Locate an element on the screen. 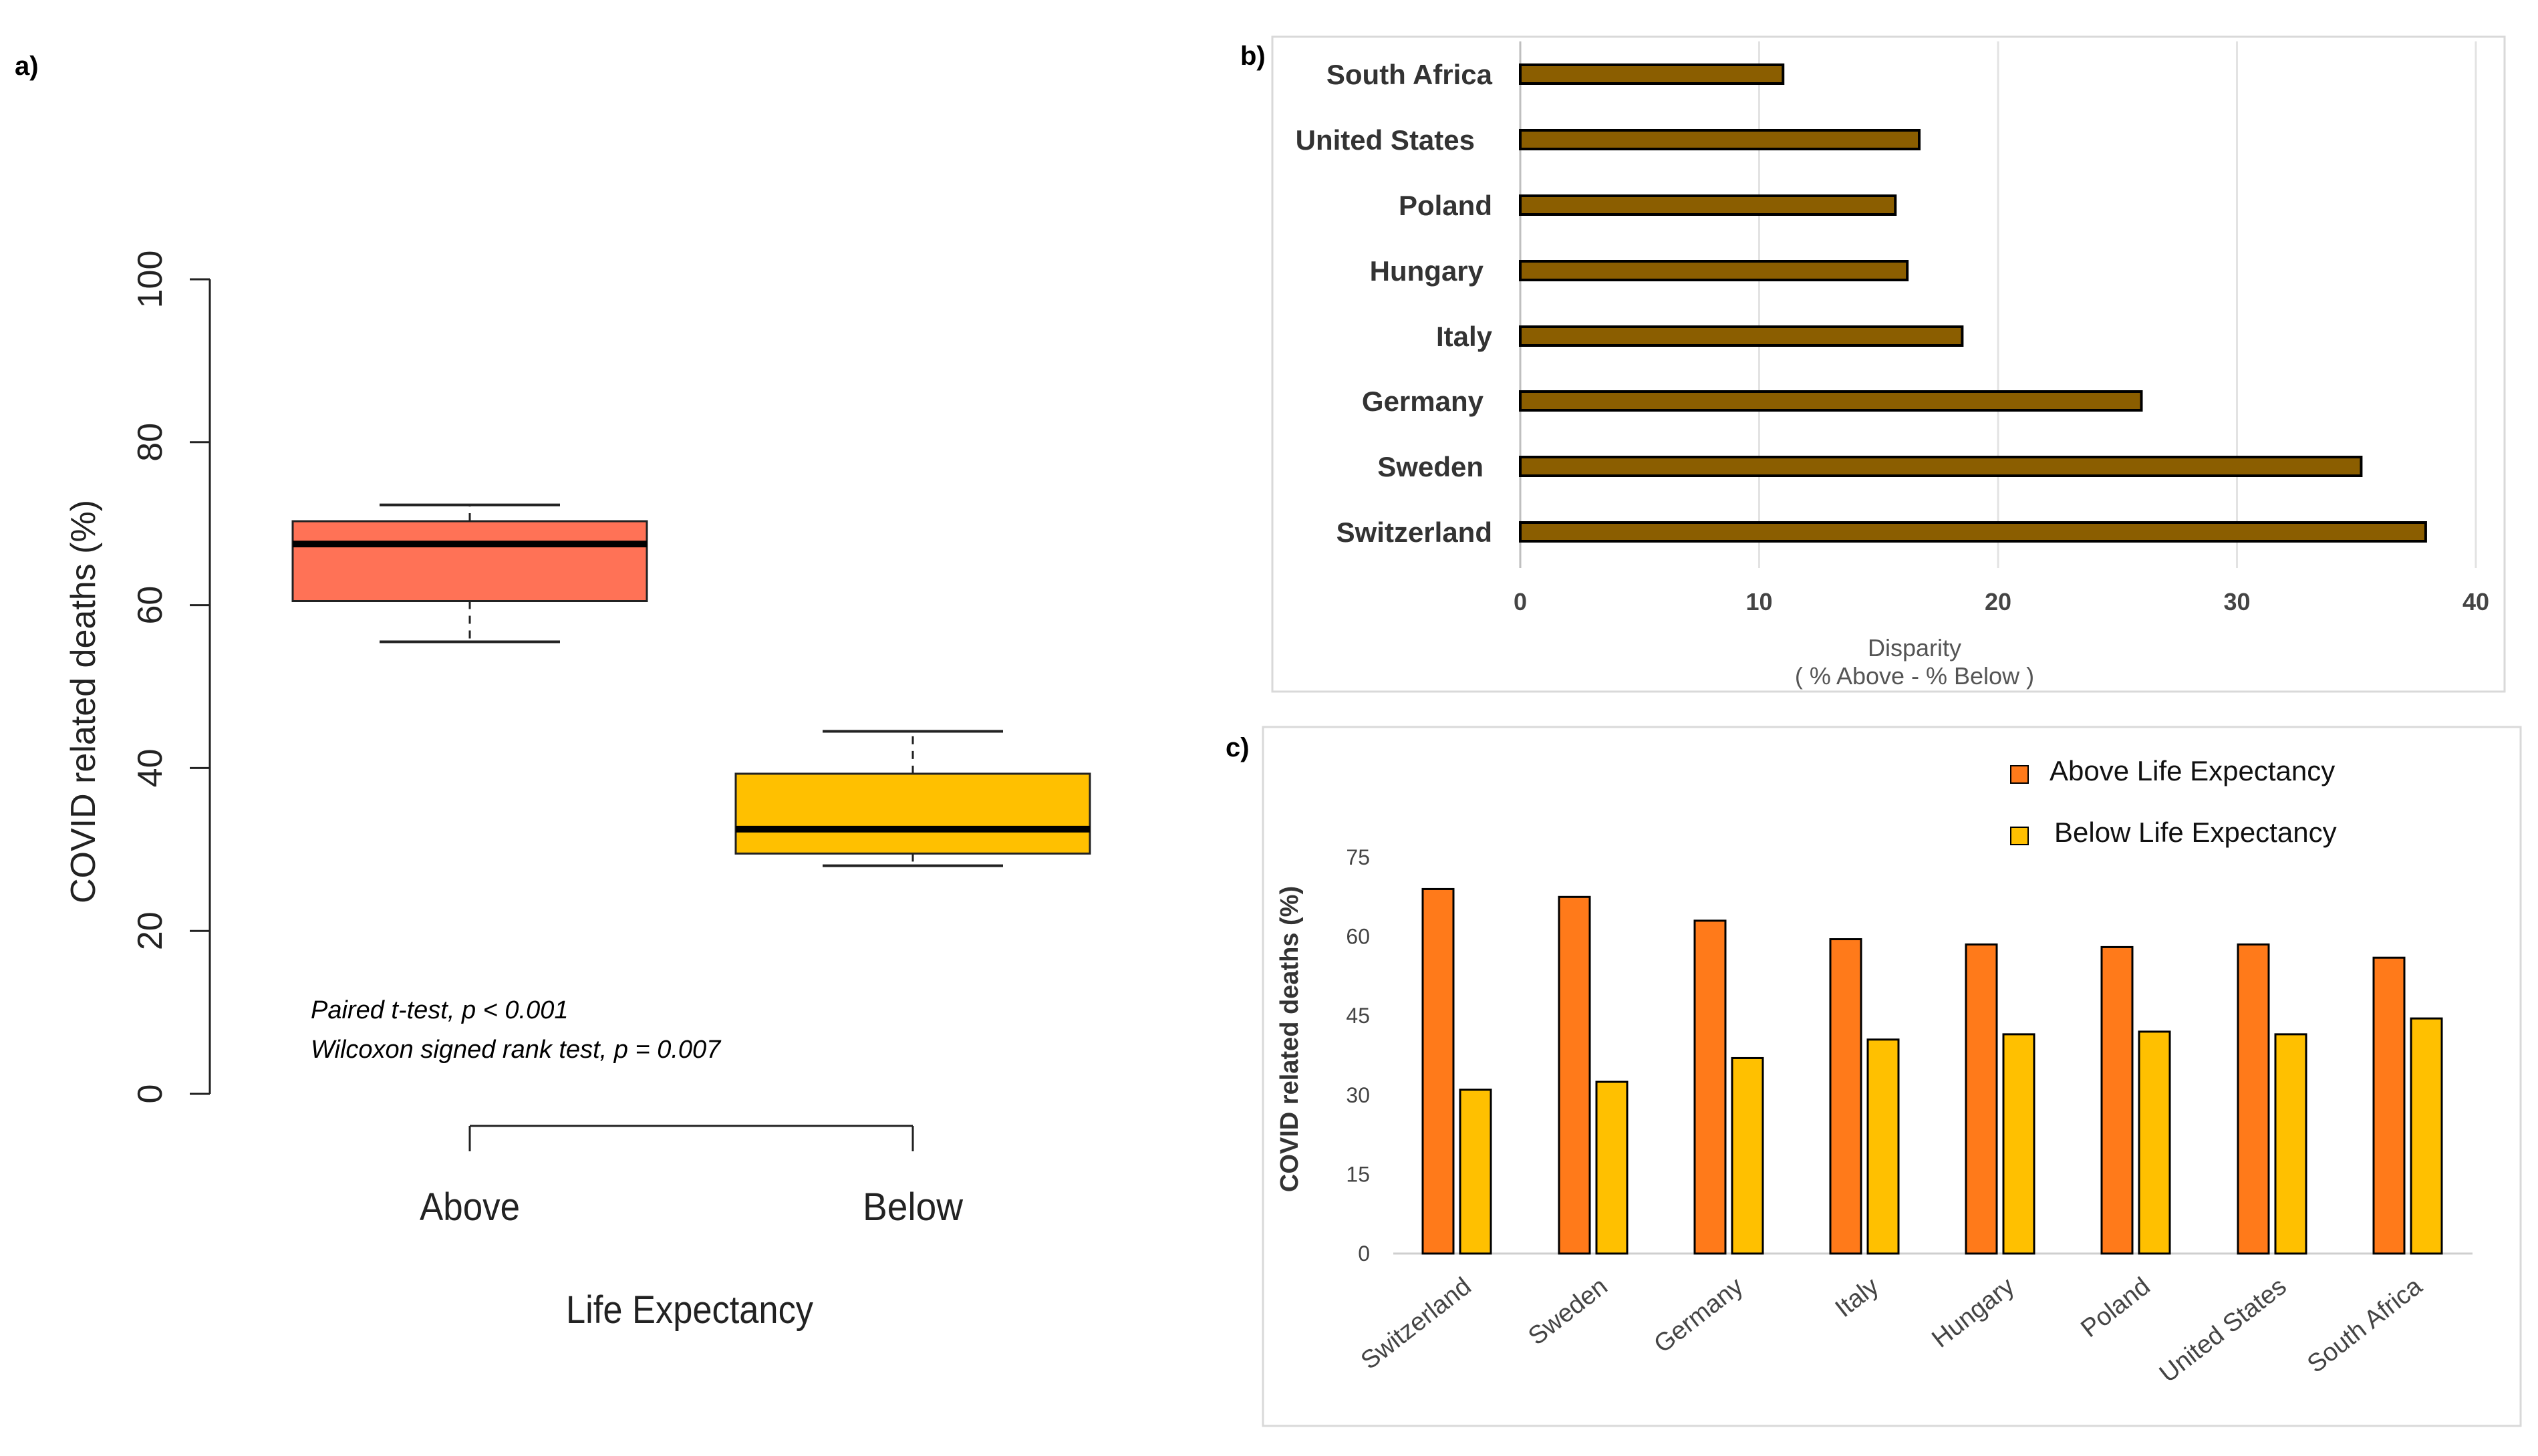  boxplot-x-axis: Above Below is located at coordinates (692, 1177).